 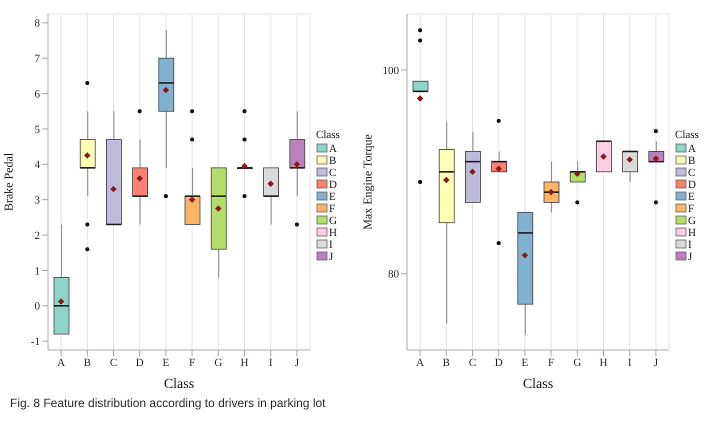 What do you see at coordinates (168, 403) in the screenshot?
I see `caption: Fig. 8 Feature distribution according to drivers in parking lot` at bounding box center [168, 403].